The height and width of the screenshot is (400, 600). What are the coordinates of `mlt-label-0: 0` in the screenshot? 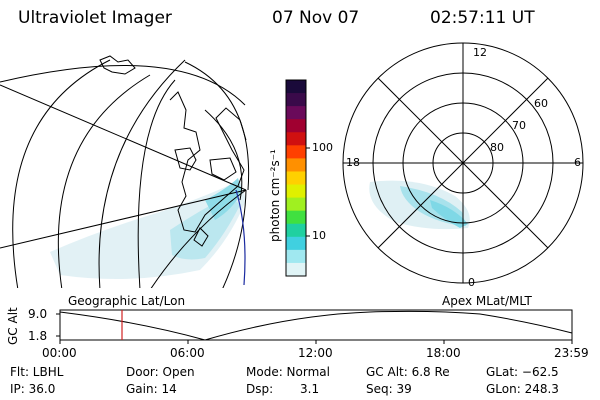 It's located at (471, 282).